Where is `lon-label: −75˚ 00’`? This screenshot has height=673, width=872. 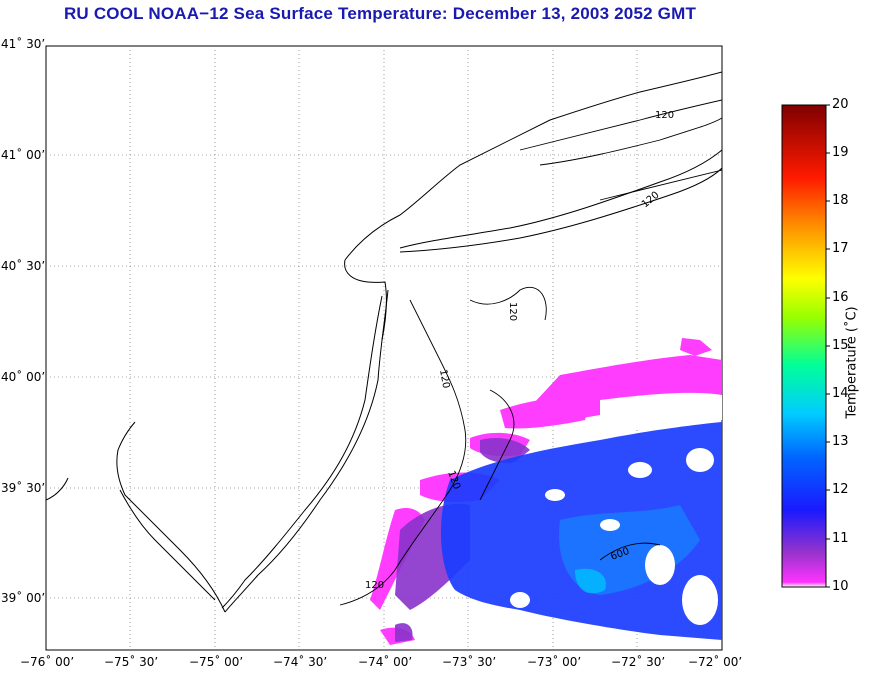 lon-label: −75˚ 00’ is located at coordinates (216, 662).